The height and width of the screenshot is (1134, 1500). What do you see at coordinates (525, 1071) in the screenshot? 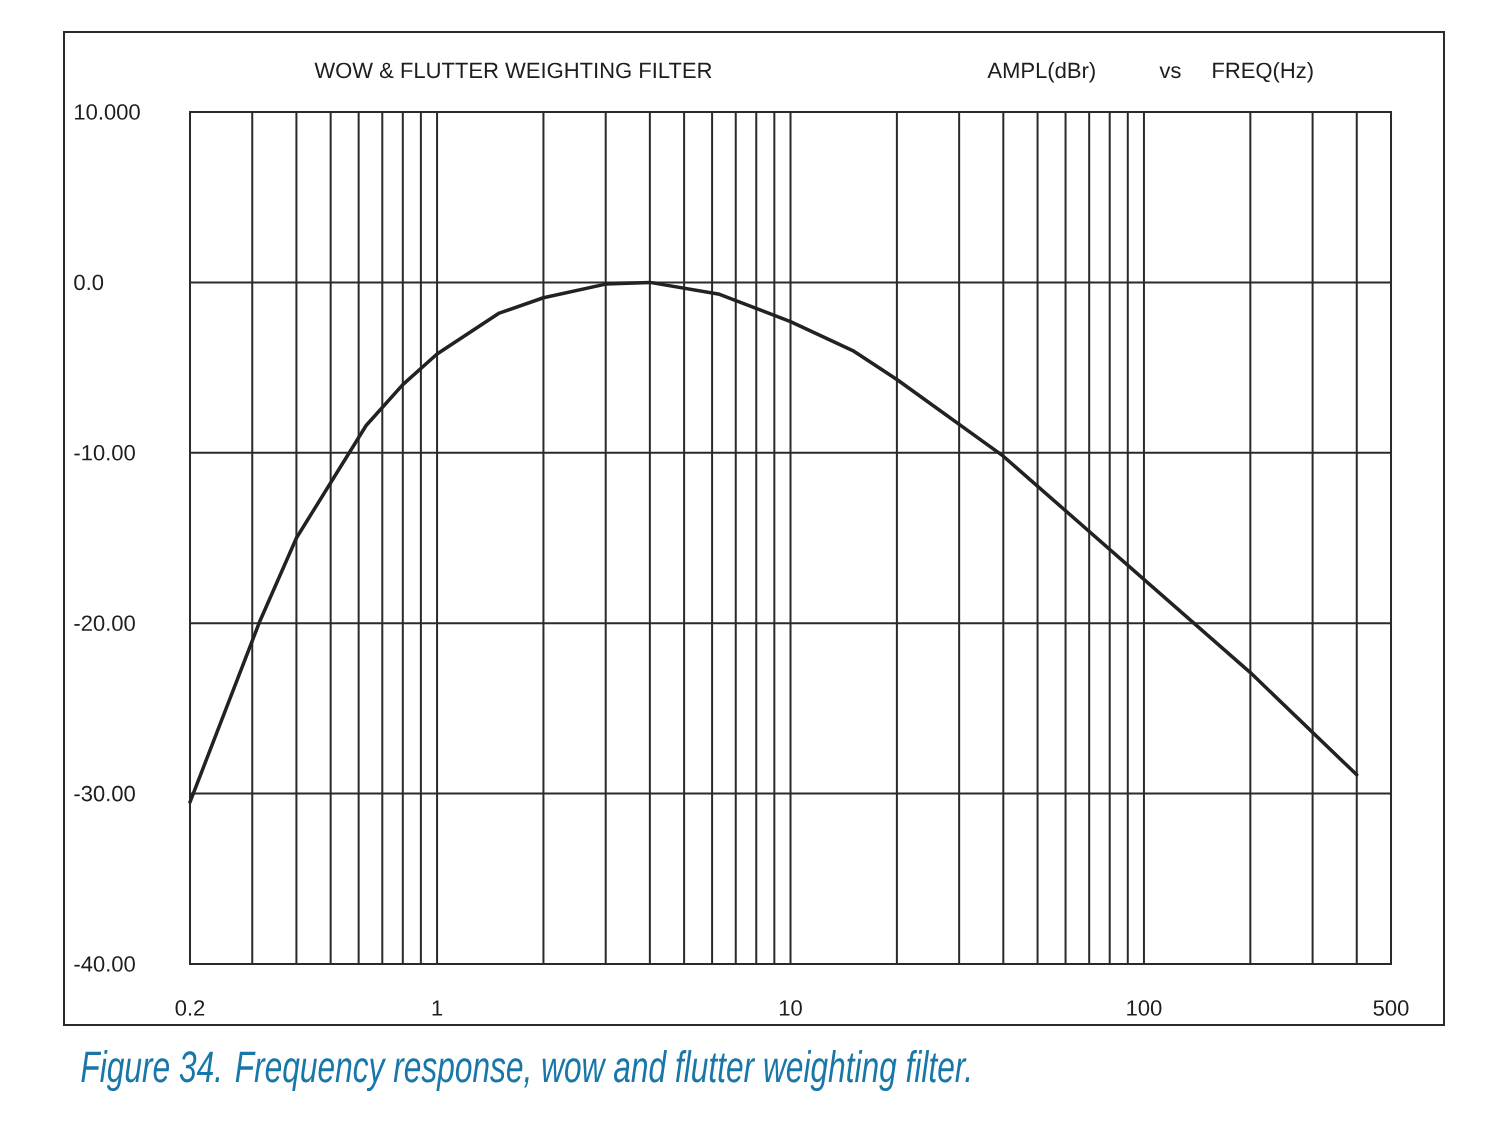
I see `caption: Figure 34. Frequency response, wow and flutter weighting filter.` at bounding box center [525, 1071].